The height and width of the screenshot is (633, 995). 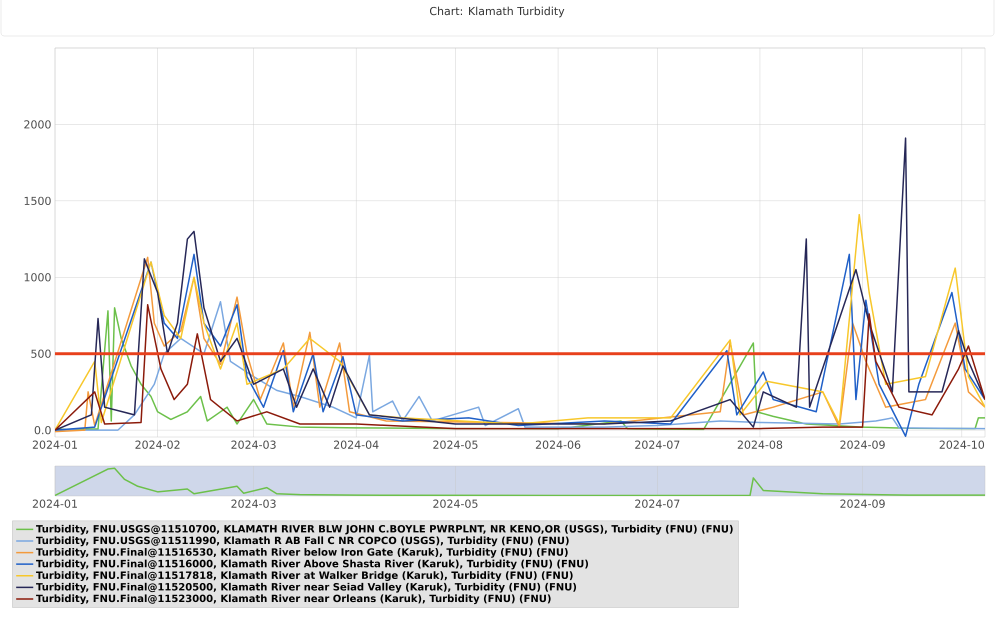 I want to click on legend-label: Turbidity, FNU.USGS@11511990, Klamath R AB Fall C NR COPCO (USGS), Turbidity (FNU) (FNU), so click(x=302, y=541).